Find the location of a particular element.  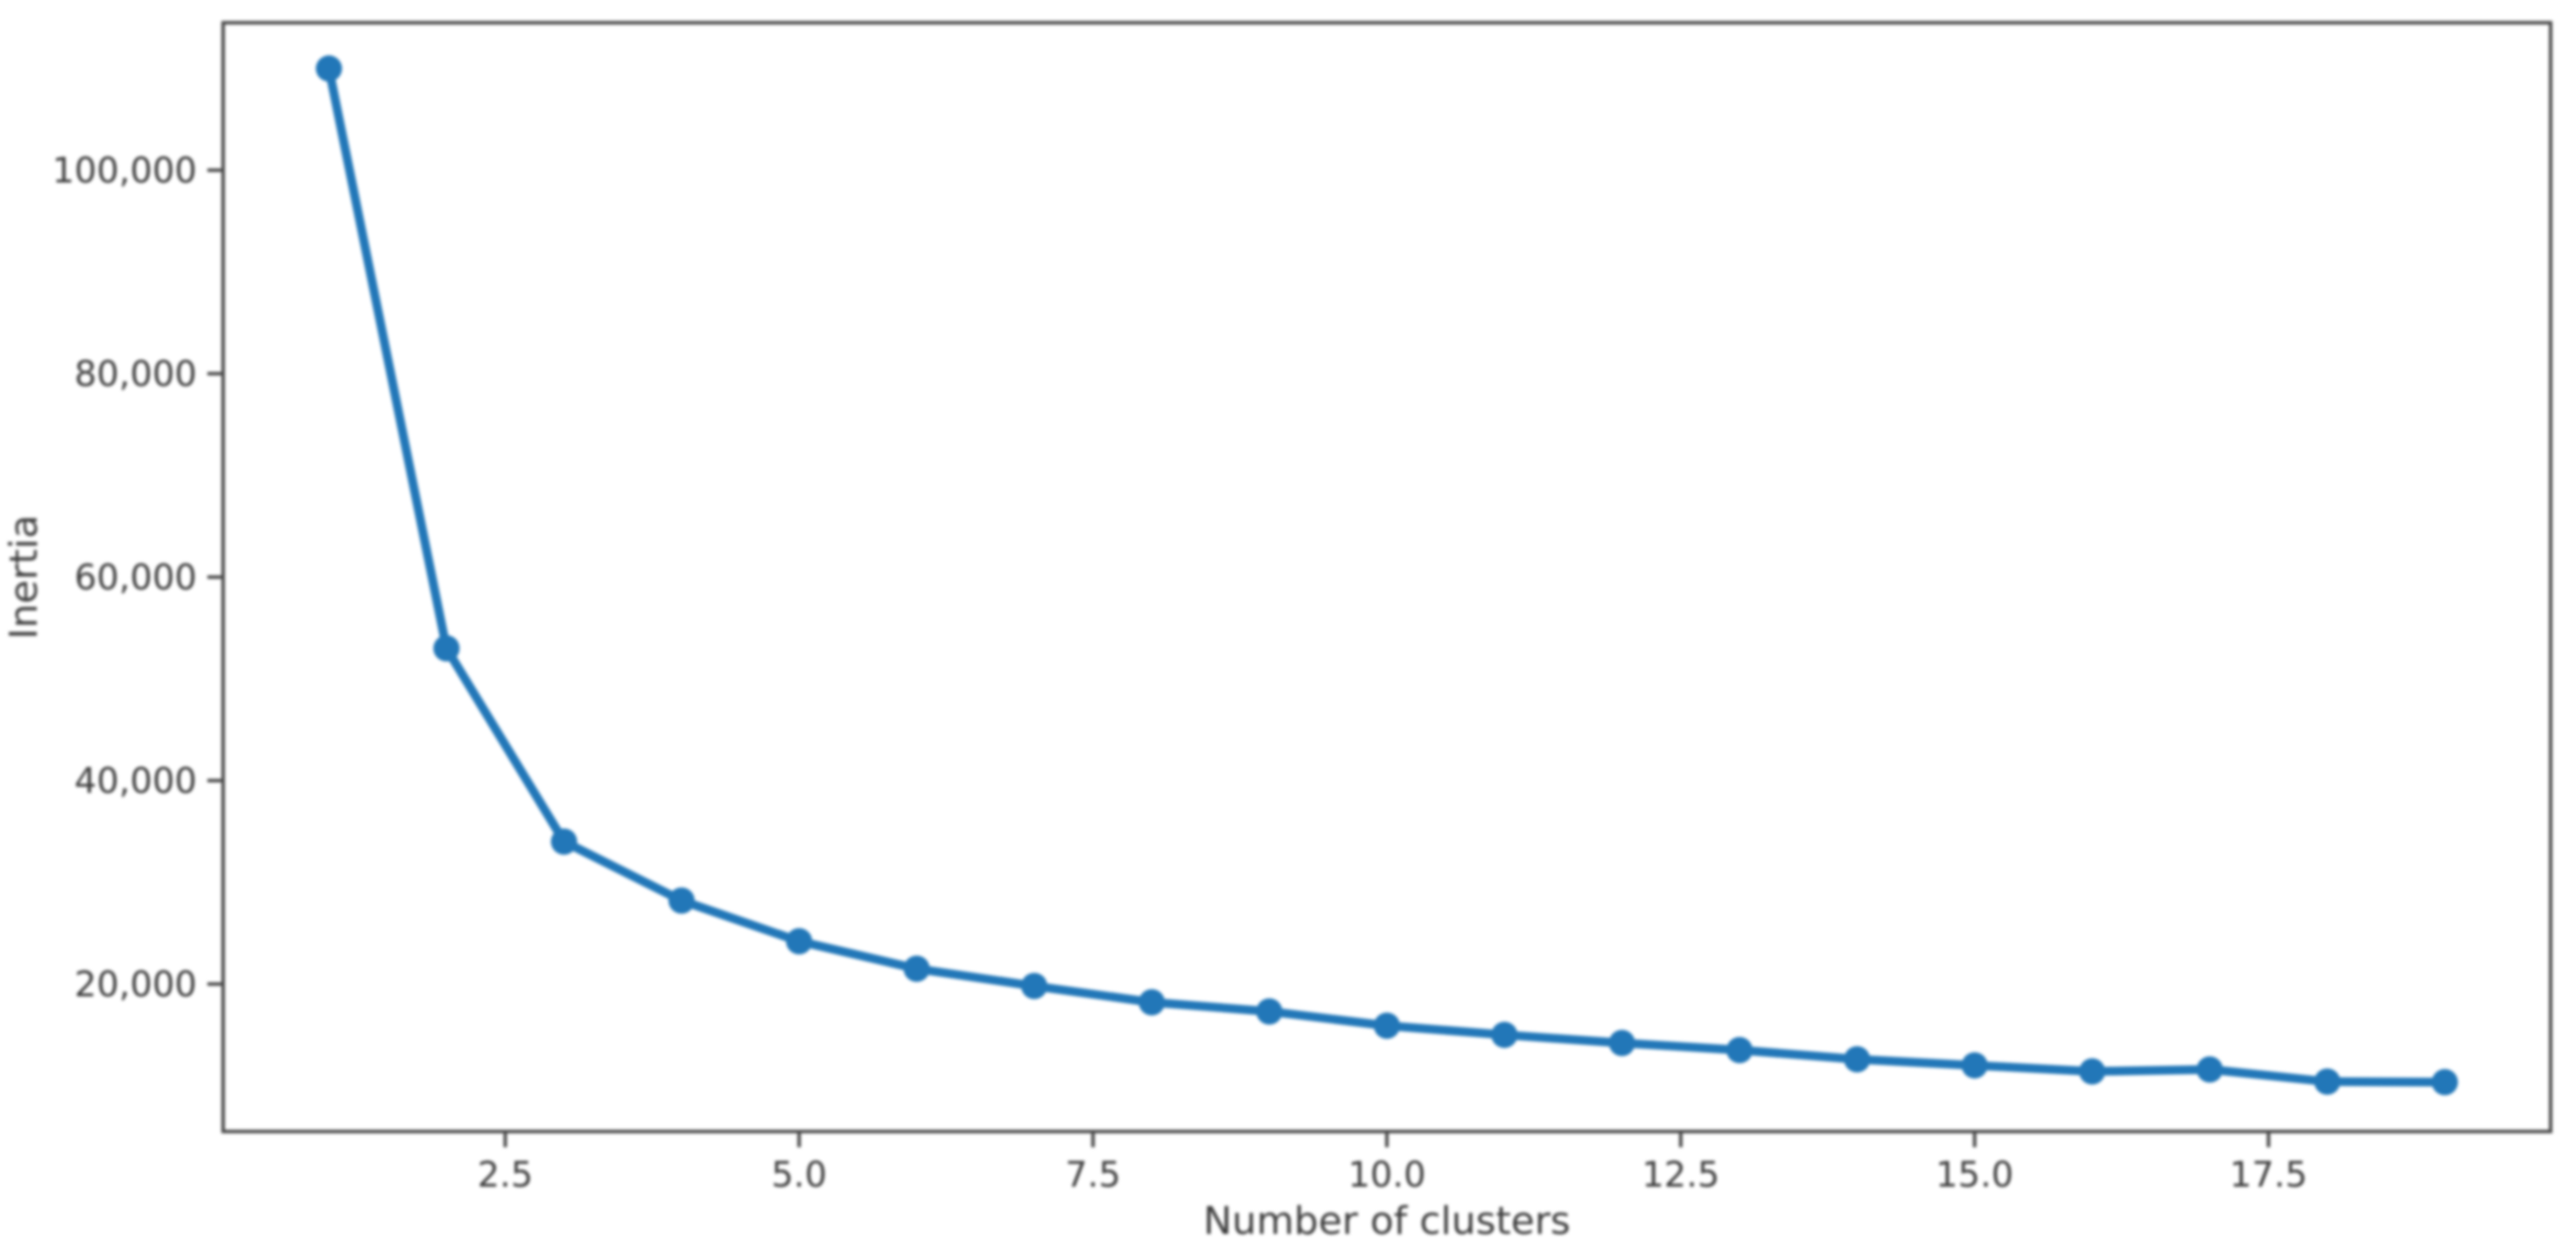

x-axis-label: Number of clusters is located at coordinates (1387, 1221).